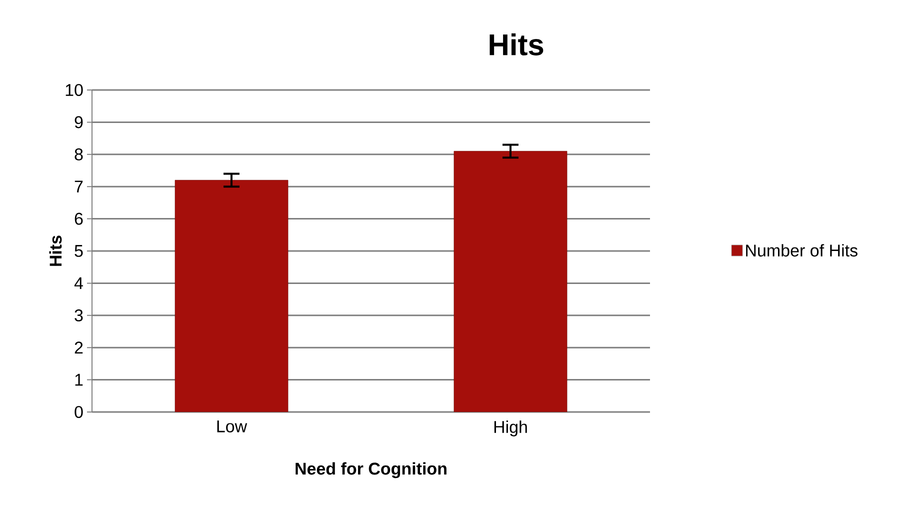 The height and width of the screenshot is (510, 902). What do you see at coordinates (78, 348) in the screenshot?
I see `y-tick-label: 2` at bounding box center [78, 348].